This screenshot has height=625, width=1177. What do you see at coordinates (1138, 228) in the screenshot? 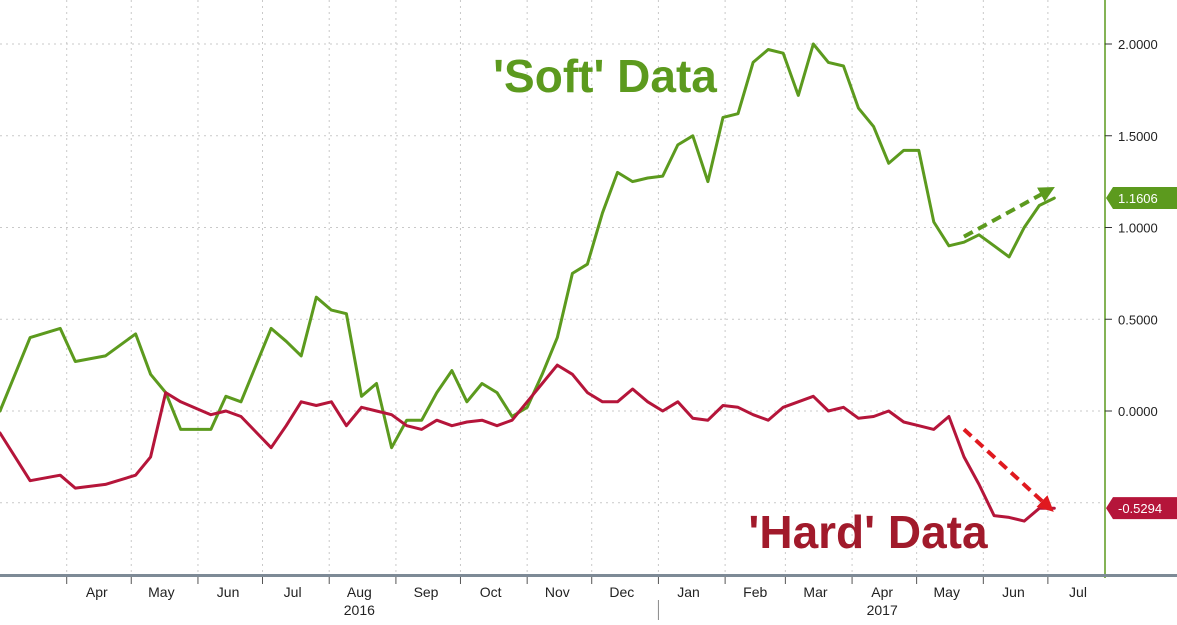
I see `y-tick-label: 1.0000` at bounding box center [1138, 228].